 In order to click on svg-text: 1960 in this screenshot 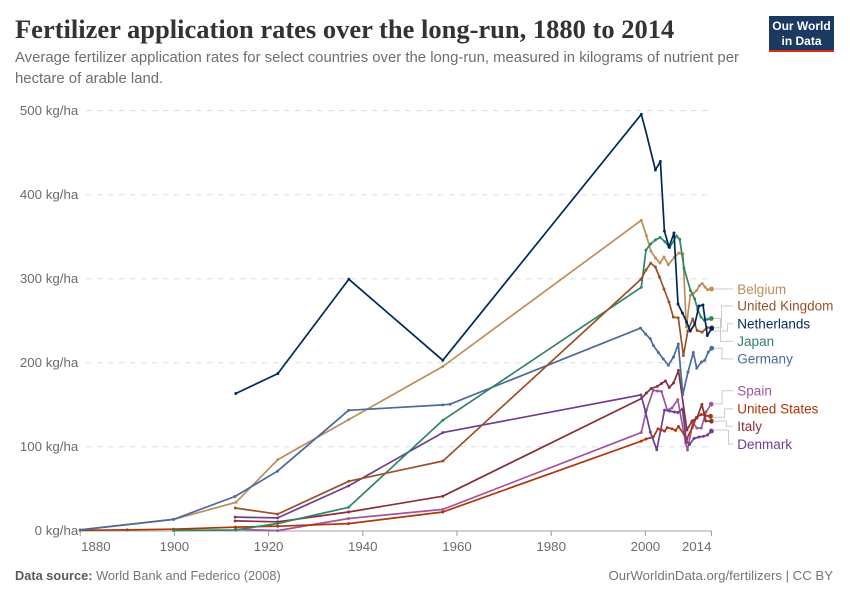, I will do `click(457, 546)`.